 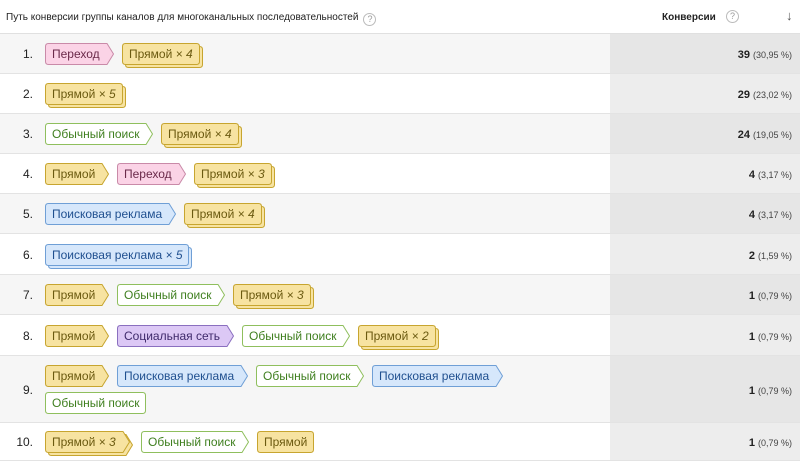 I want to click on table-row: 3. Обычный поиск Прямой × 4 24 (19,05 %), so click(x=400, y=134).